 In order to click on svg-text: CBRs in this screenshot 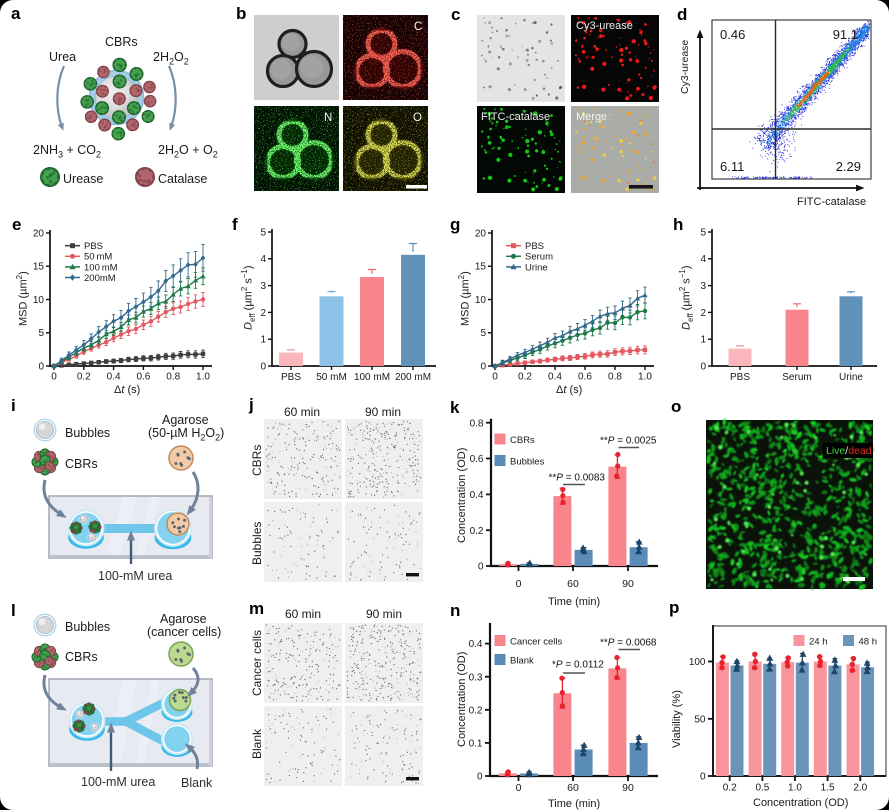, I will do `click(522, 440)`.